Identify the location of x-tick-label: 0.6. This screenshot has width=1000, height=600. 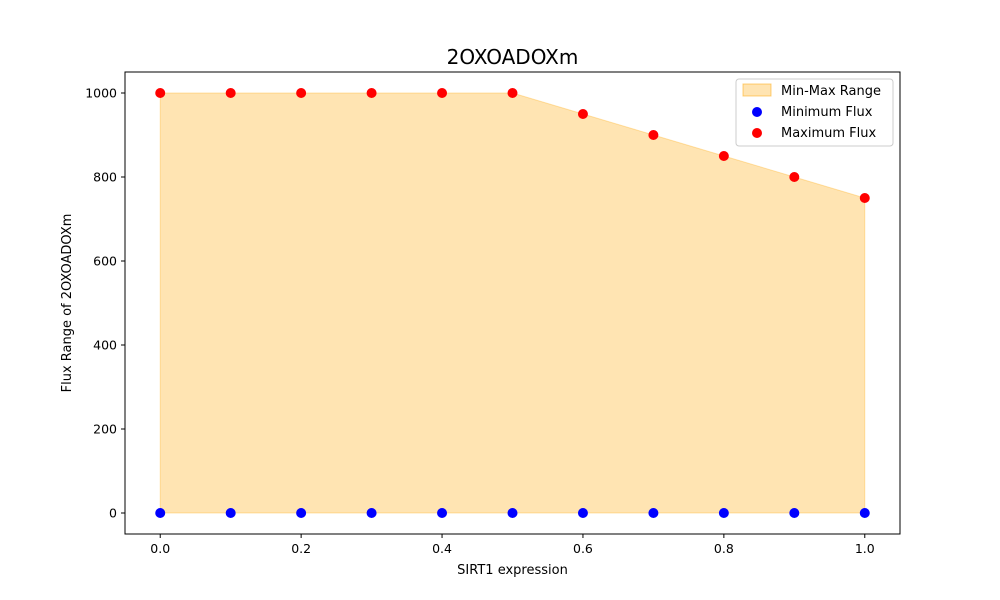
(583, 548).